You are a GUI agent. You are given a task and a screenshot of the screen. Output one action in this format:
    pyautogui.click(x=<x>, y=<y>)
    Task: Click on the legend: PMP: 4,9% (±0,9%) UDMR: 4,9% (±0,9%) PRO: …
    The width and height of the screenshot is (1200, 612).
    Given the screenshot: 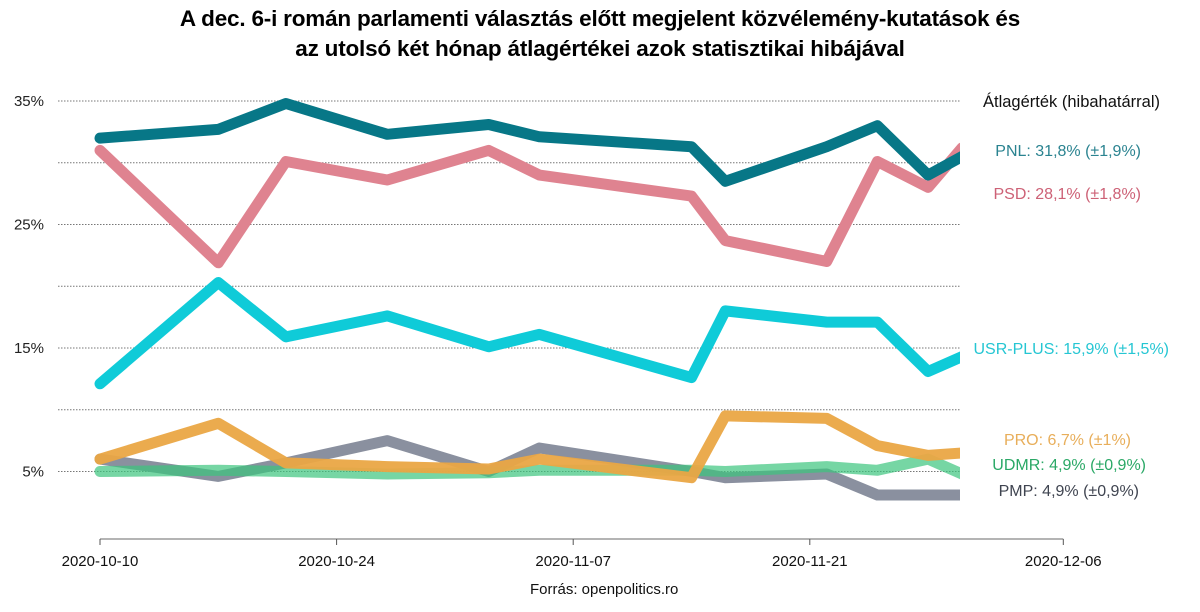 What is the action you would take?
    pyautogui.click(x=1071, y=321)
    